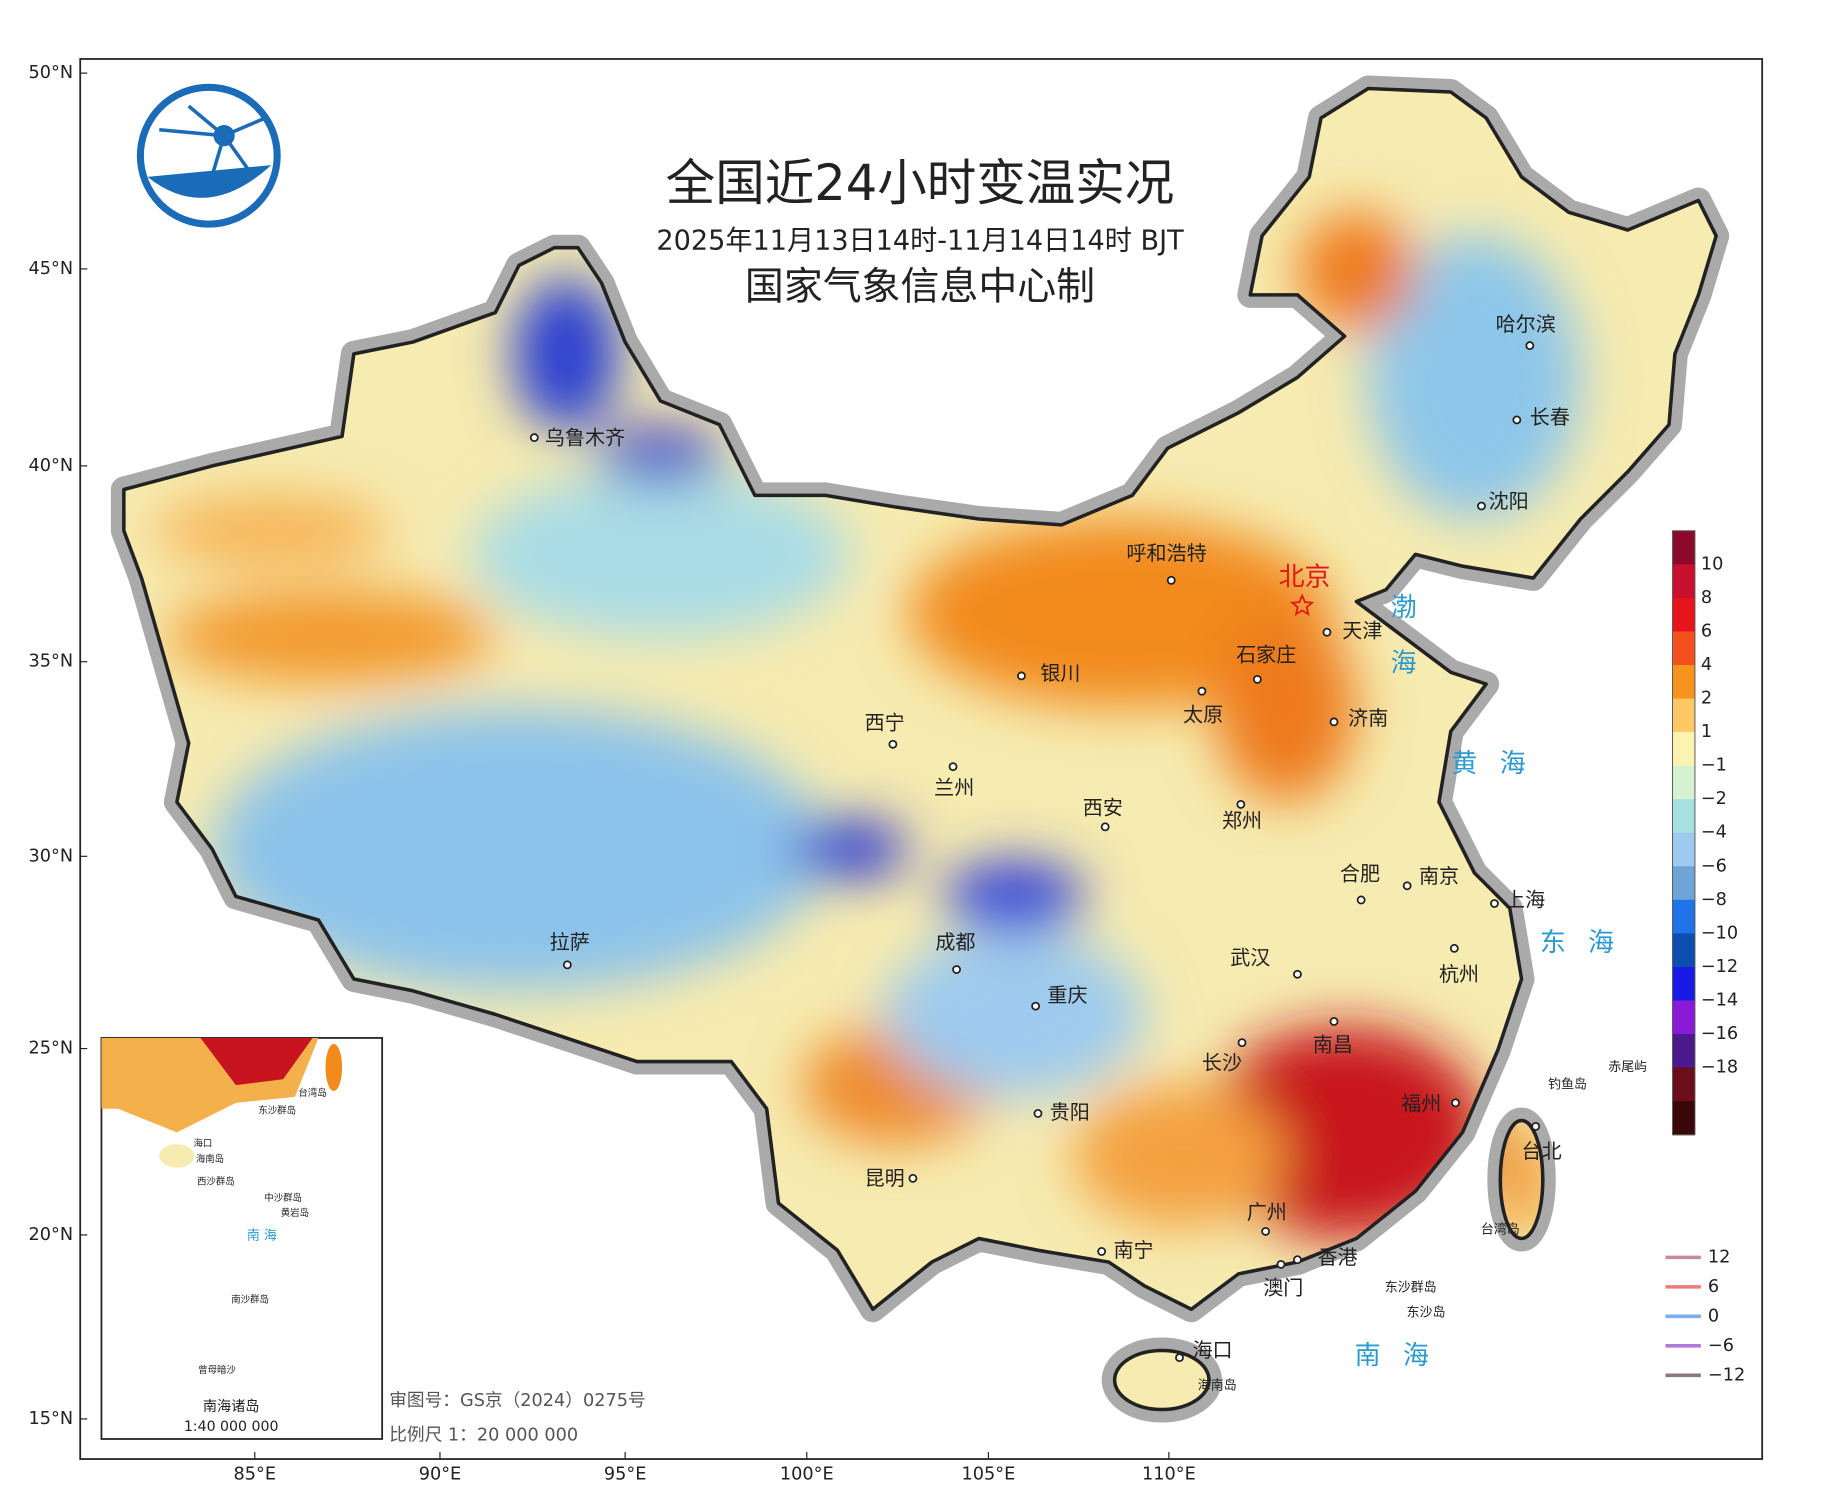 This screenshot has width=1840, height=1500. I want to click on city-label: 乌鲁木齐, so click(585, 437).